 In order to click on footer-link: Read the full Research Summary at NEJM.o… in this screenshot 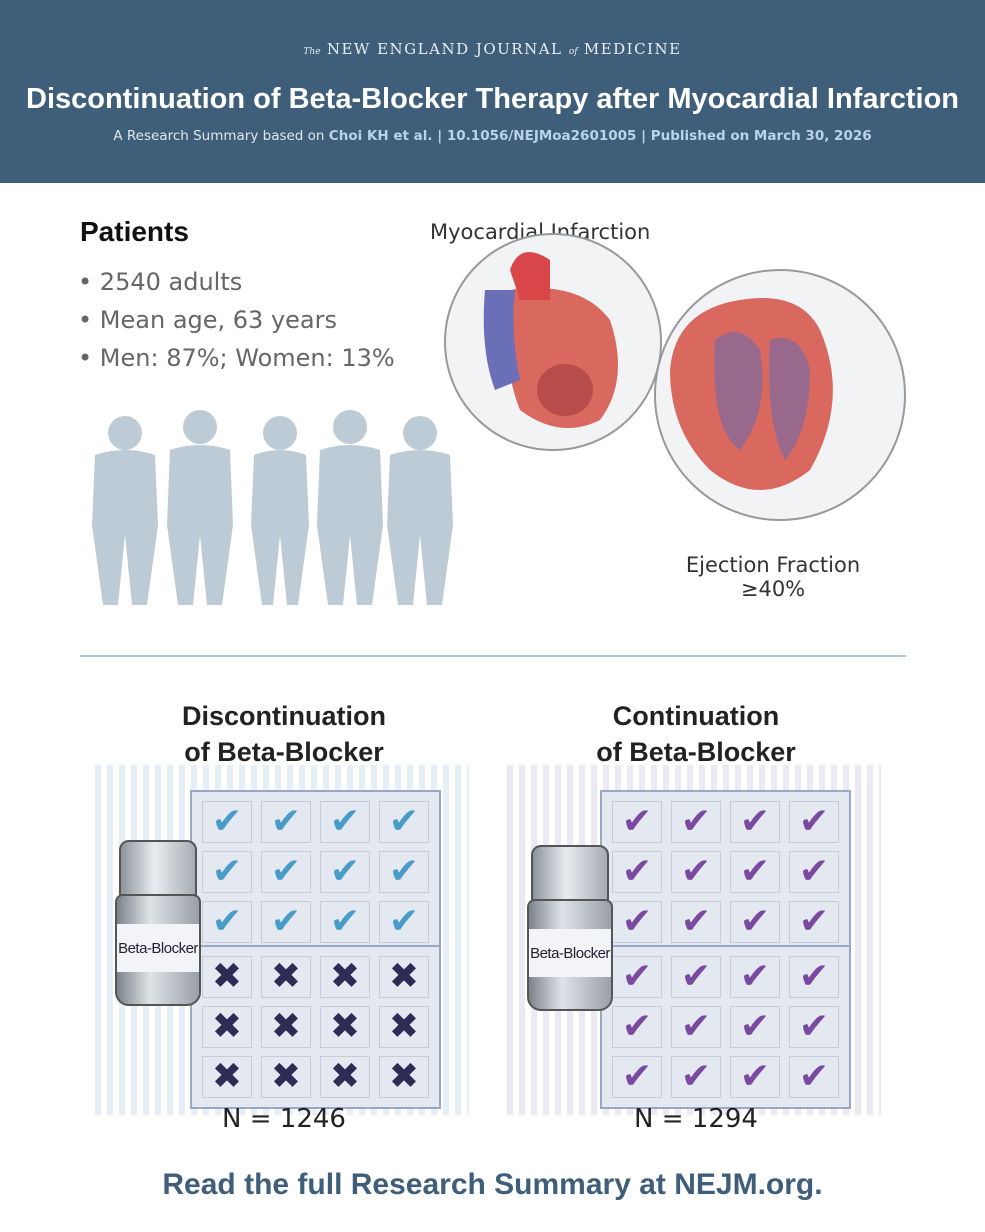, I will do `click(492, 1184)`.